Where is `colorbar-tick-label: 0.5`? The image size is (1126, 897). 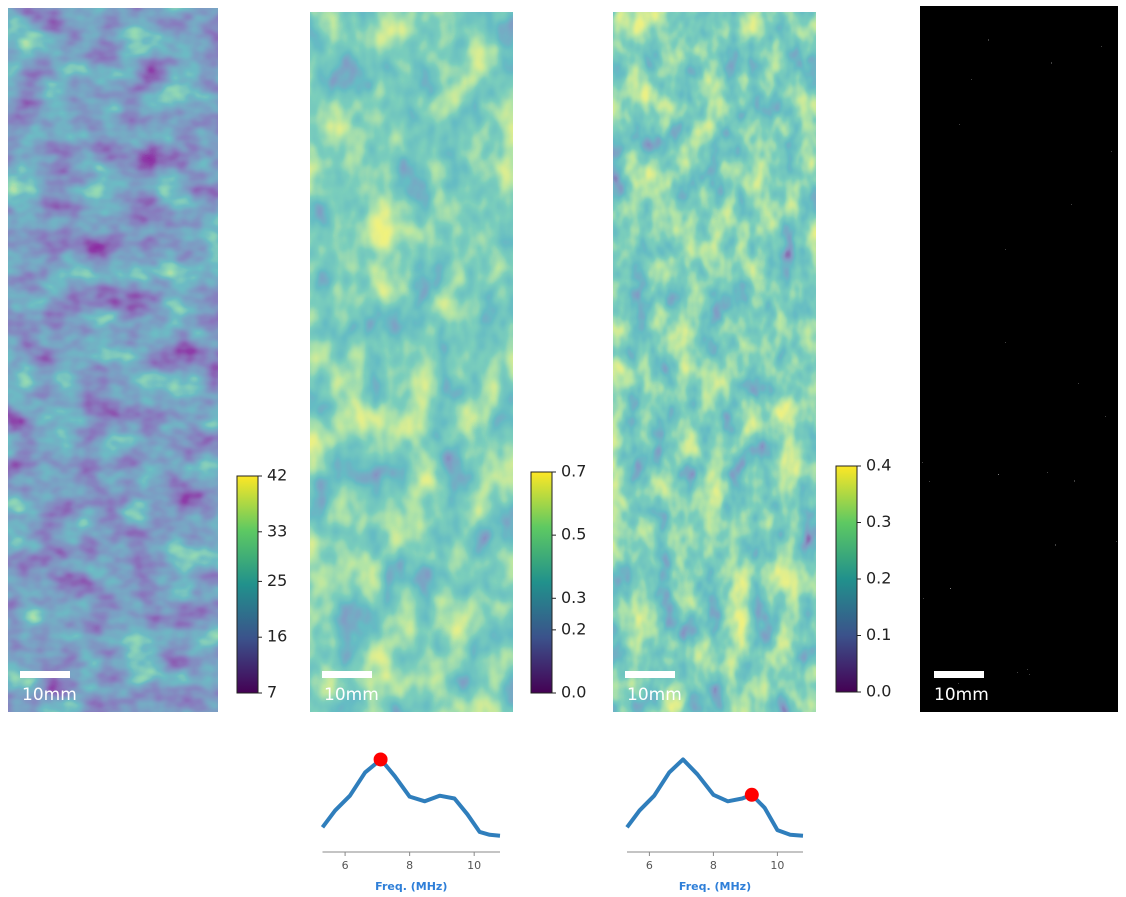
colorbar-tick-label: 0.5 is located at coordinates (573, 534).